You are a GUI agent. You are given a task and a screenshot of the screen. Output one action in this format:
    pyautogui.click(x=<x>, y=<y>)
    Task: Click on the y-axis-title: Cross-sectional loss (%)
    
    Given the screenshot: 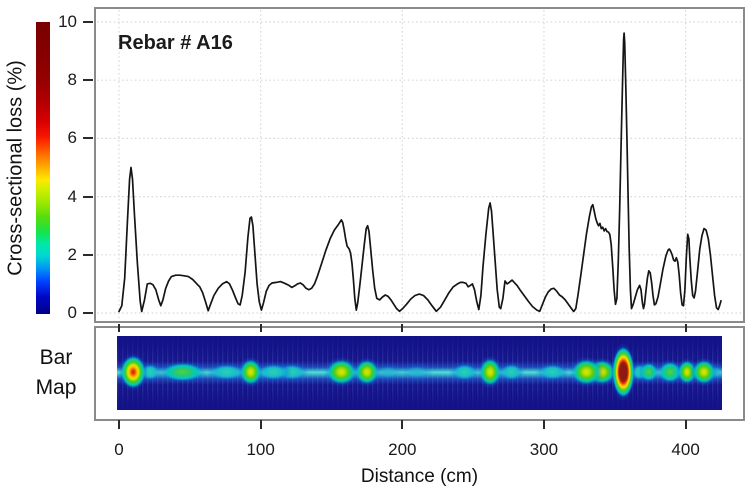 What is the action you would take?
    pyautogui.click(x=15, y=168)
    